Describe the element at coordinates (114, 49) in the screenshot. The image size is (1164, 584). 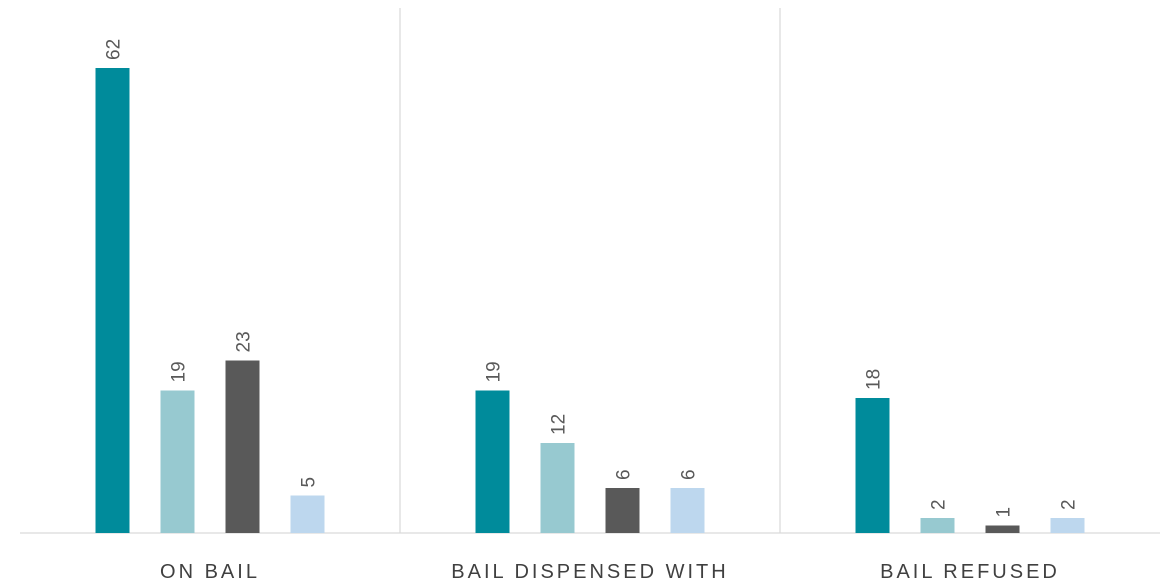
I see `data-label: 62` at that location.